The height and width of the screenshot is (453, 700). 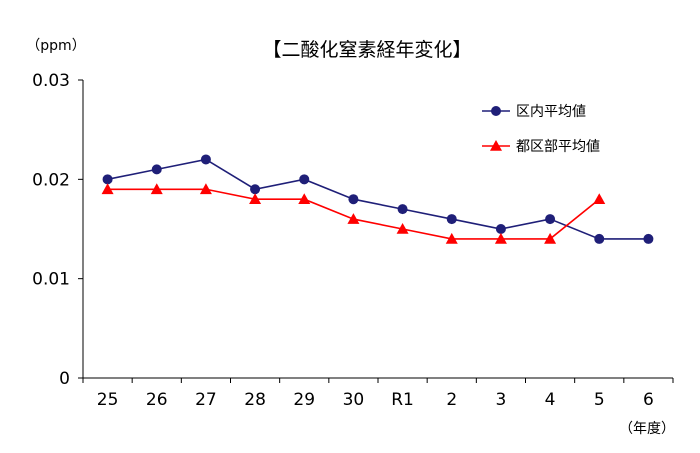 I want to click on x-tick-label: 3, so click(x=501, y=400).